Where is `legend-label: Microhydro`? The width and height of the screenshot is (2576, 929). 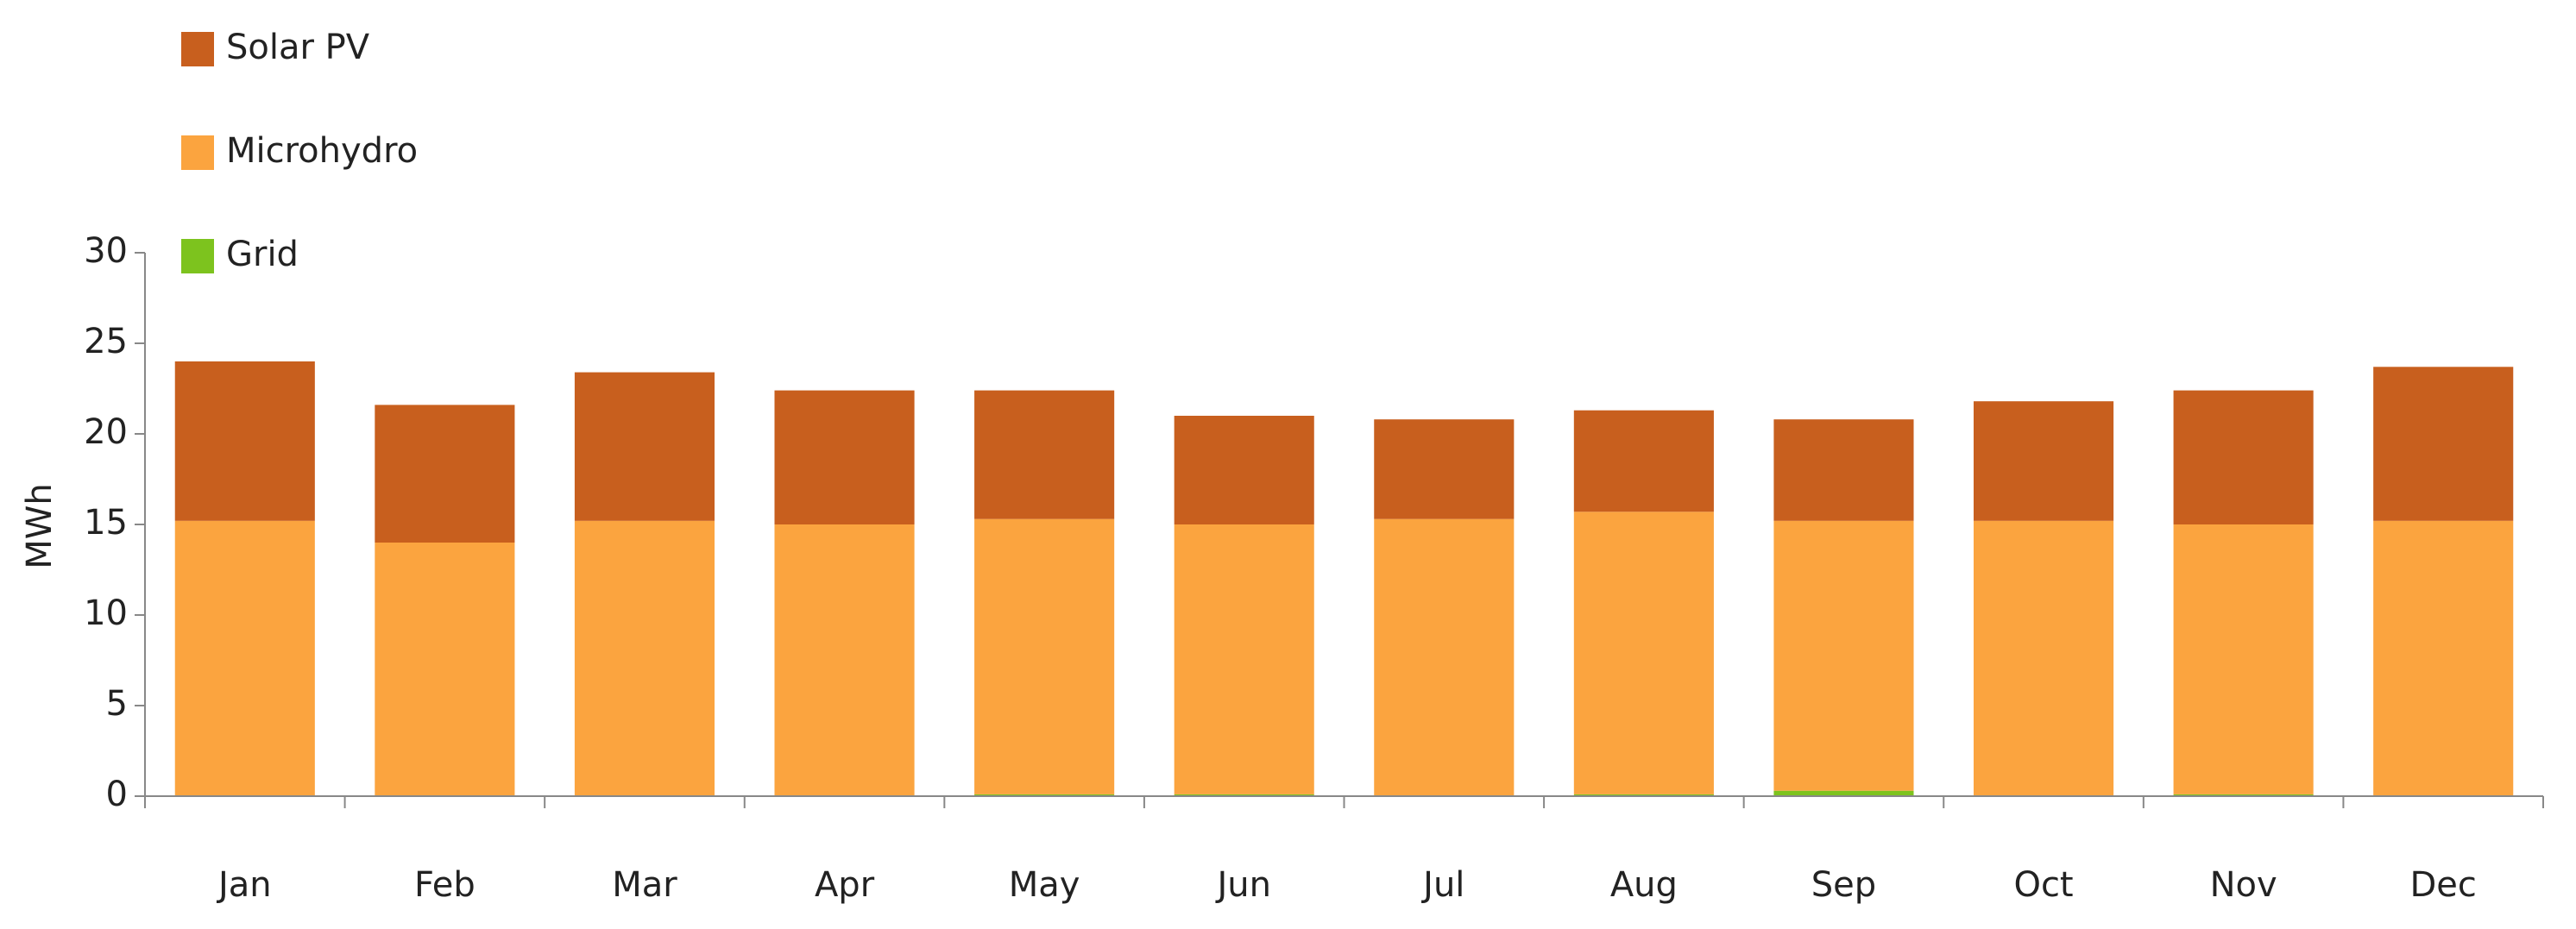 legend-label: Microhydro is located at coordinates (322, 151).